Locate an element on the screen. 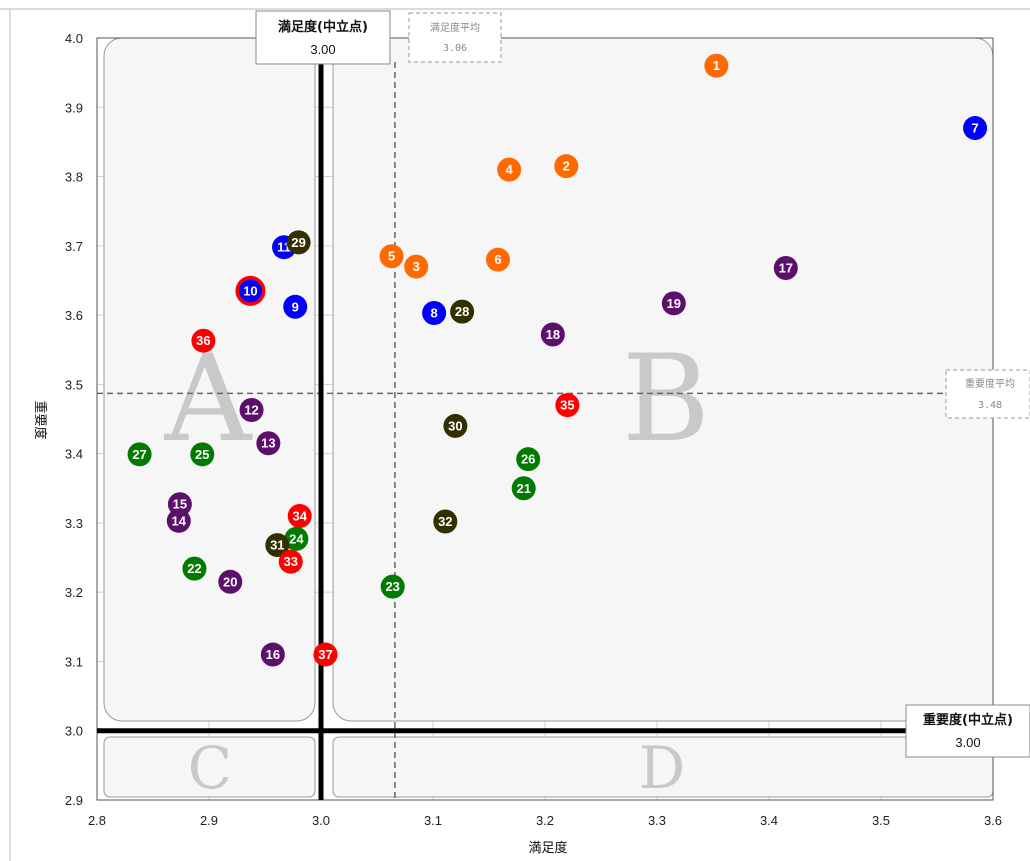 Image resolution: width=1030 pixels, height=861 pixels. data-point-label: 12 is located at coordinates (251, 409).